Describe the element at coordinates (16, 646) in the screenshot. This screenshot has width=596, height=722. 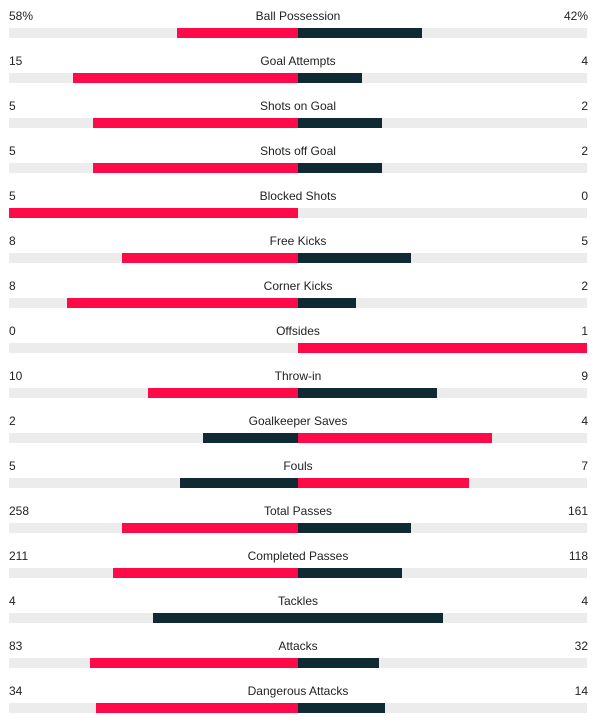
I see `stat-home-value: 83` at that location.